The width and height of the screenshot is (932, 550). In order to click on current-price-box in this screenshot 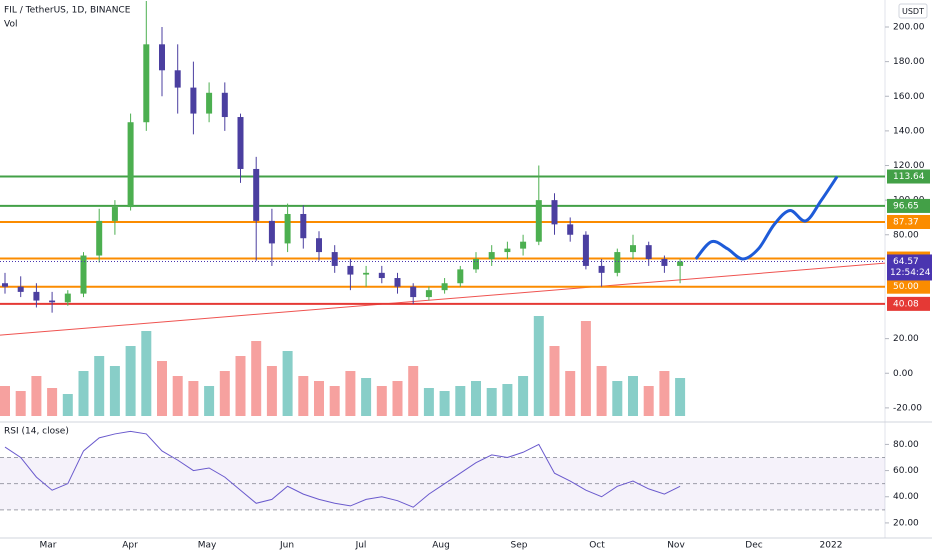, I will do `click(909, 267)`.